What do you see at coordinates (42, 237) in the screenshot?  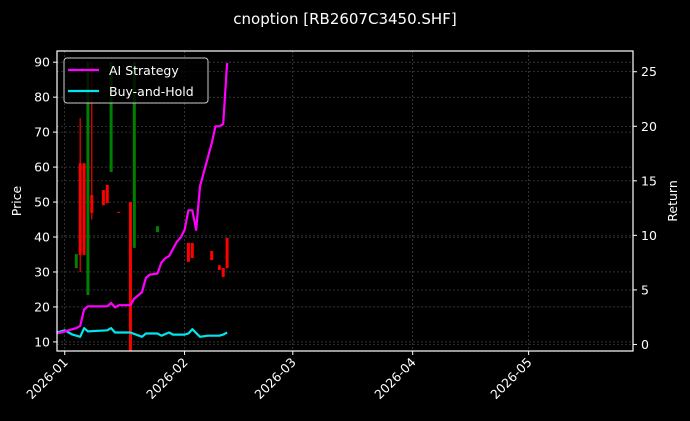 I see `y-left-tick-label: 40` at bounding box center [42, 237].